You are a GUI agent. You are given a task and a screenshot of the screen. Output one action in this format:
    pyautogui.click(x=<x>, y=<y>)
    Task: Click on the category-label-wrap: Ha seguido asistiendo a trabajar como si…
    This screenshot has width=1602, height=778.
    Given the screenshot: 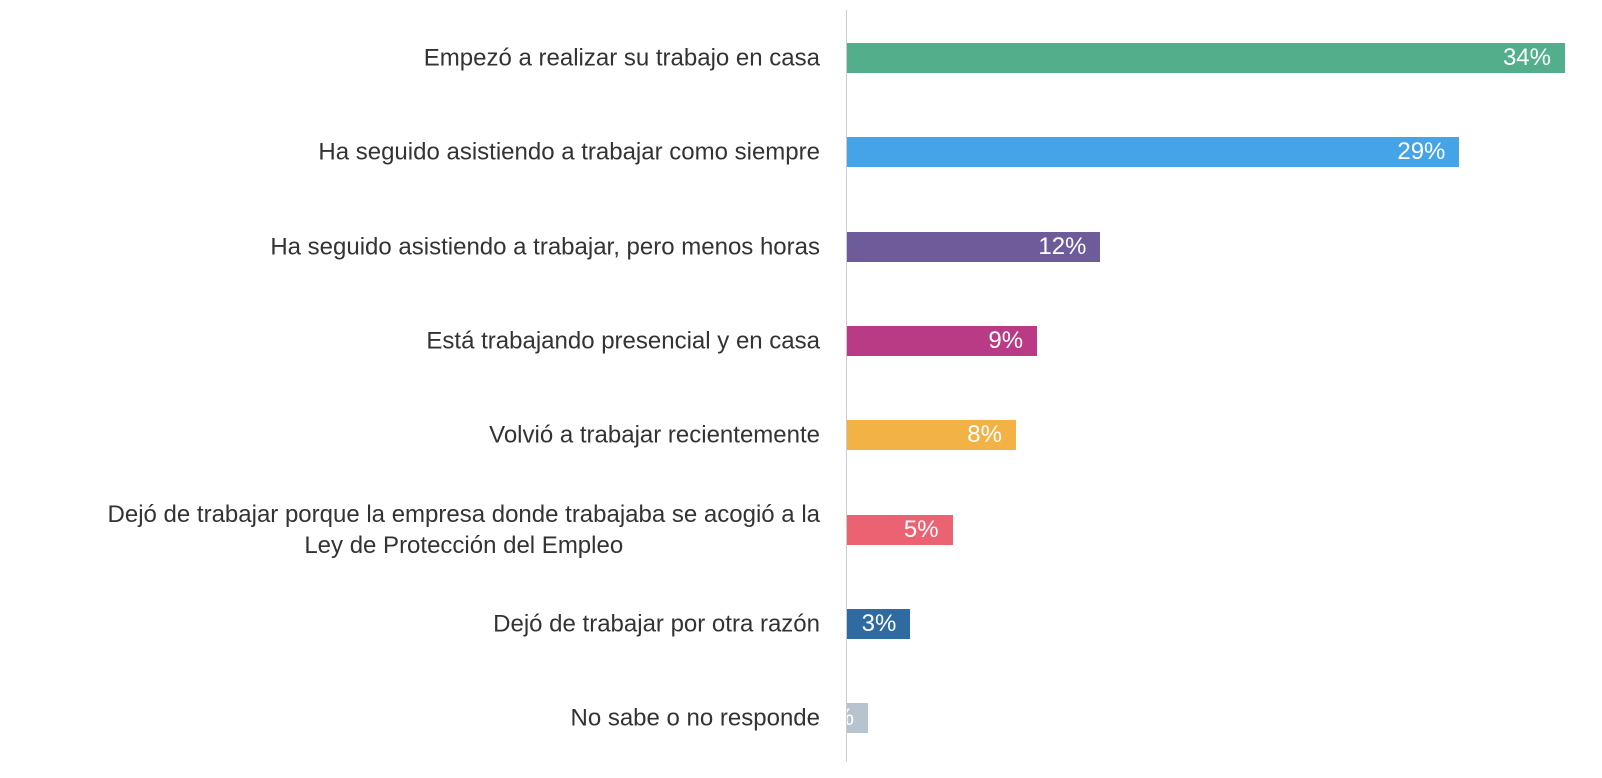 What is the action you would take?
    pyautogui.click(x=569, y=152)
    